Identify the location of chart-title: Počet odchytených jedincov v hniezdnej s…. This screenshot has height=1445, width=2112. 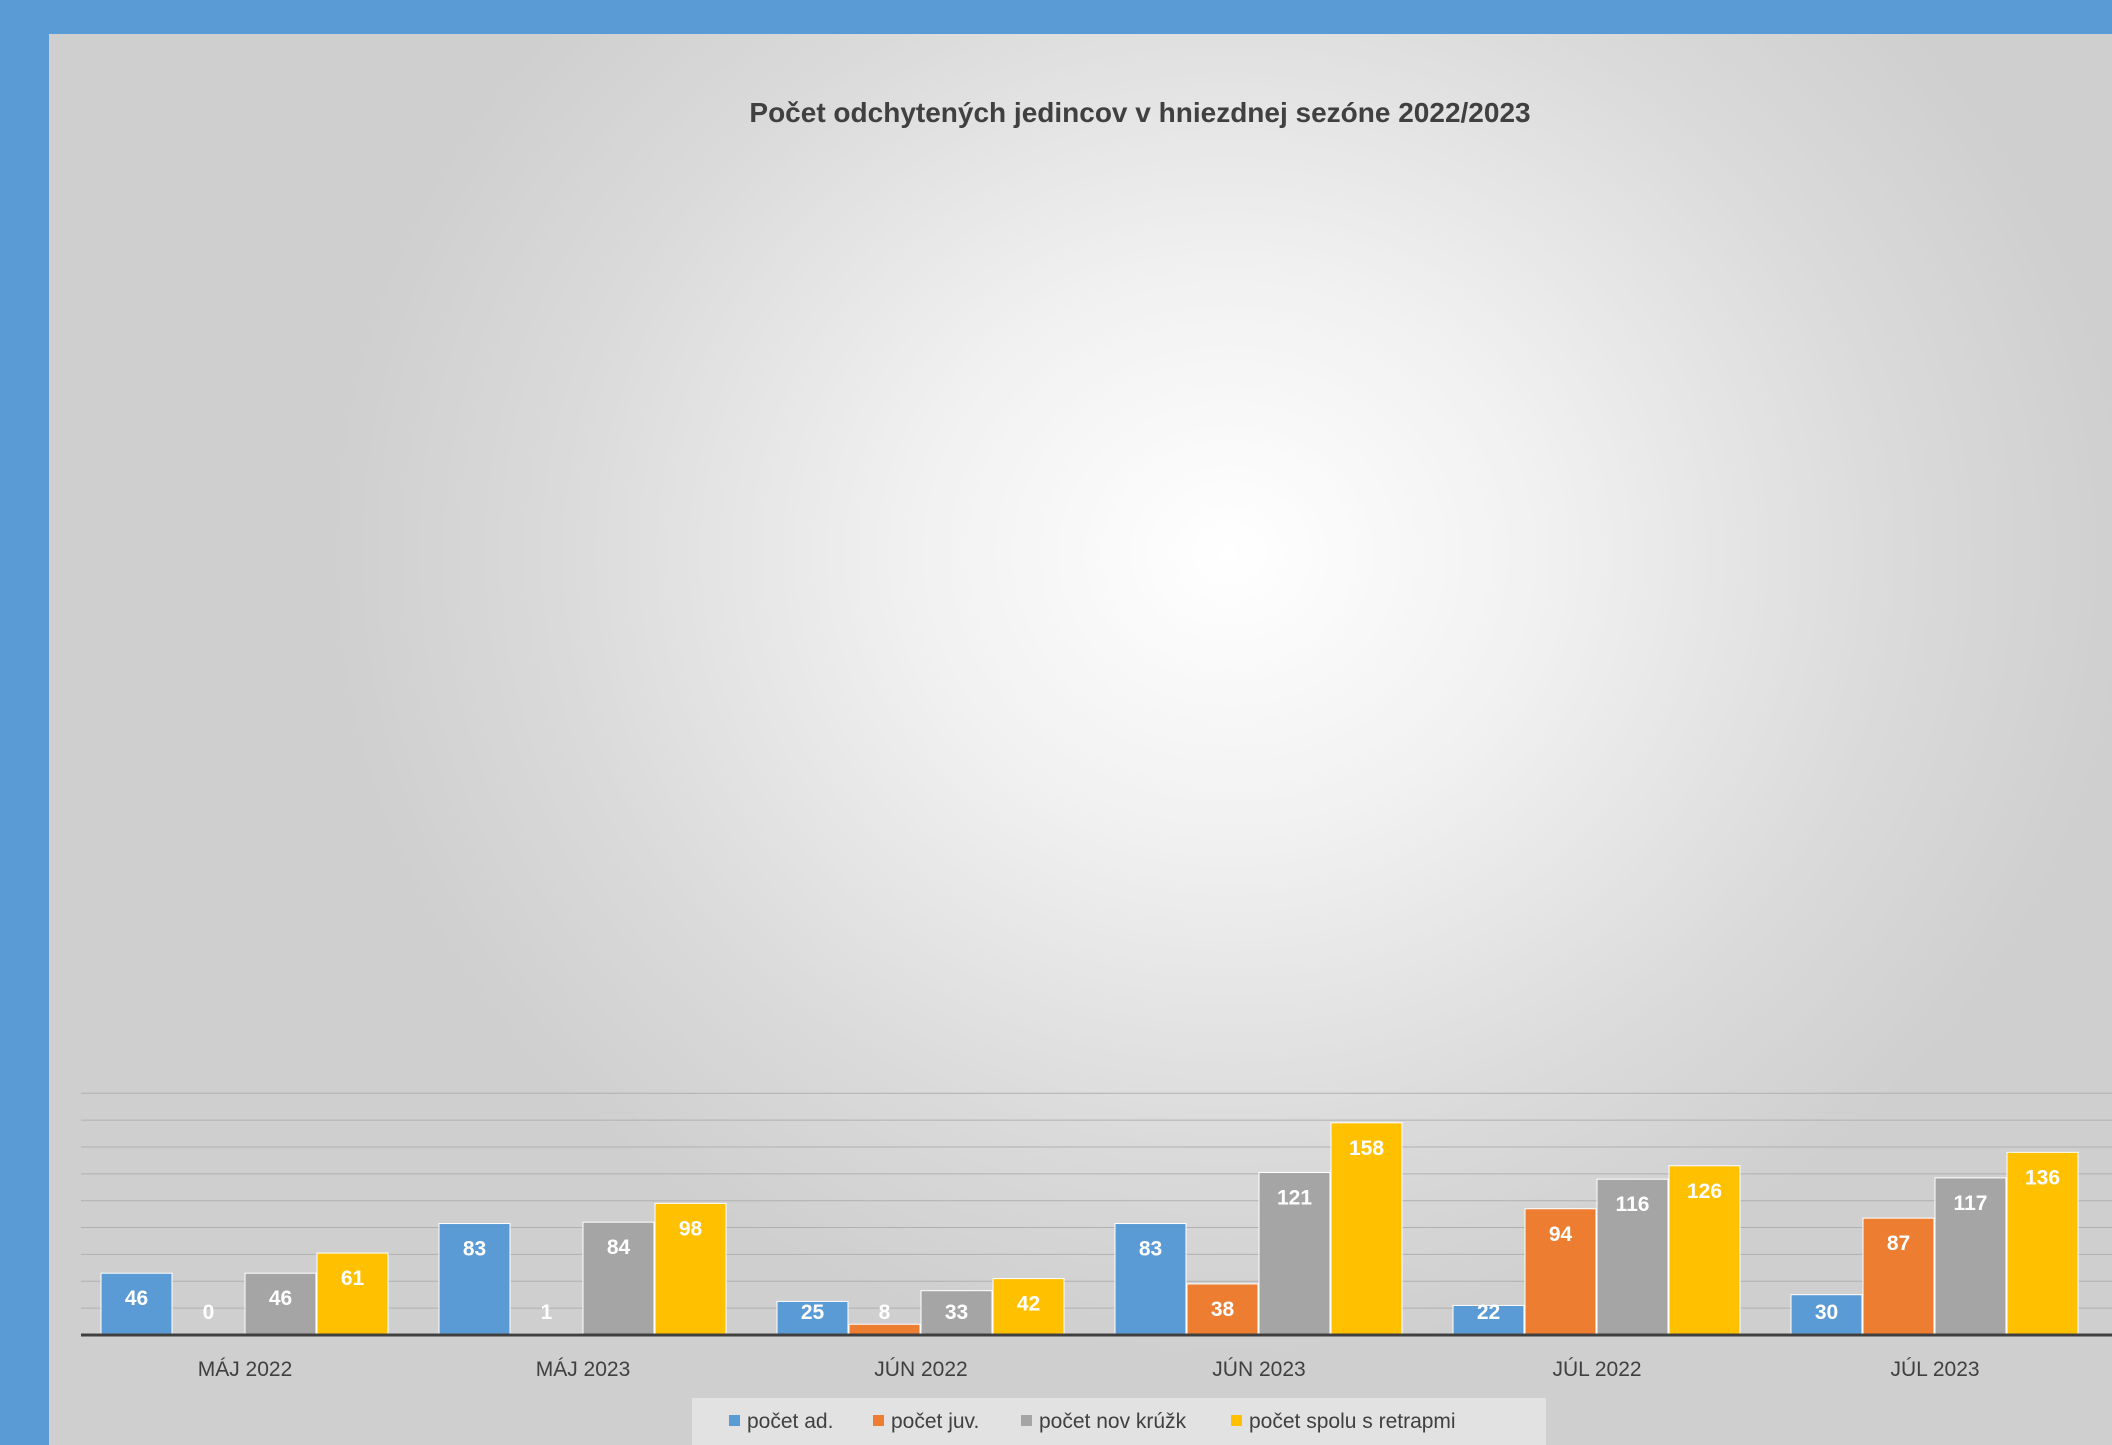
(1139, 112).